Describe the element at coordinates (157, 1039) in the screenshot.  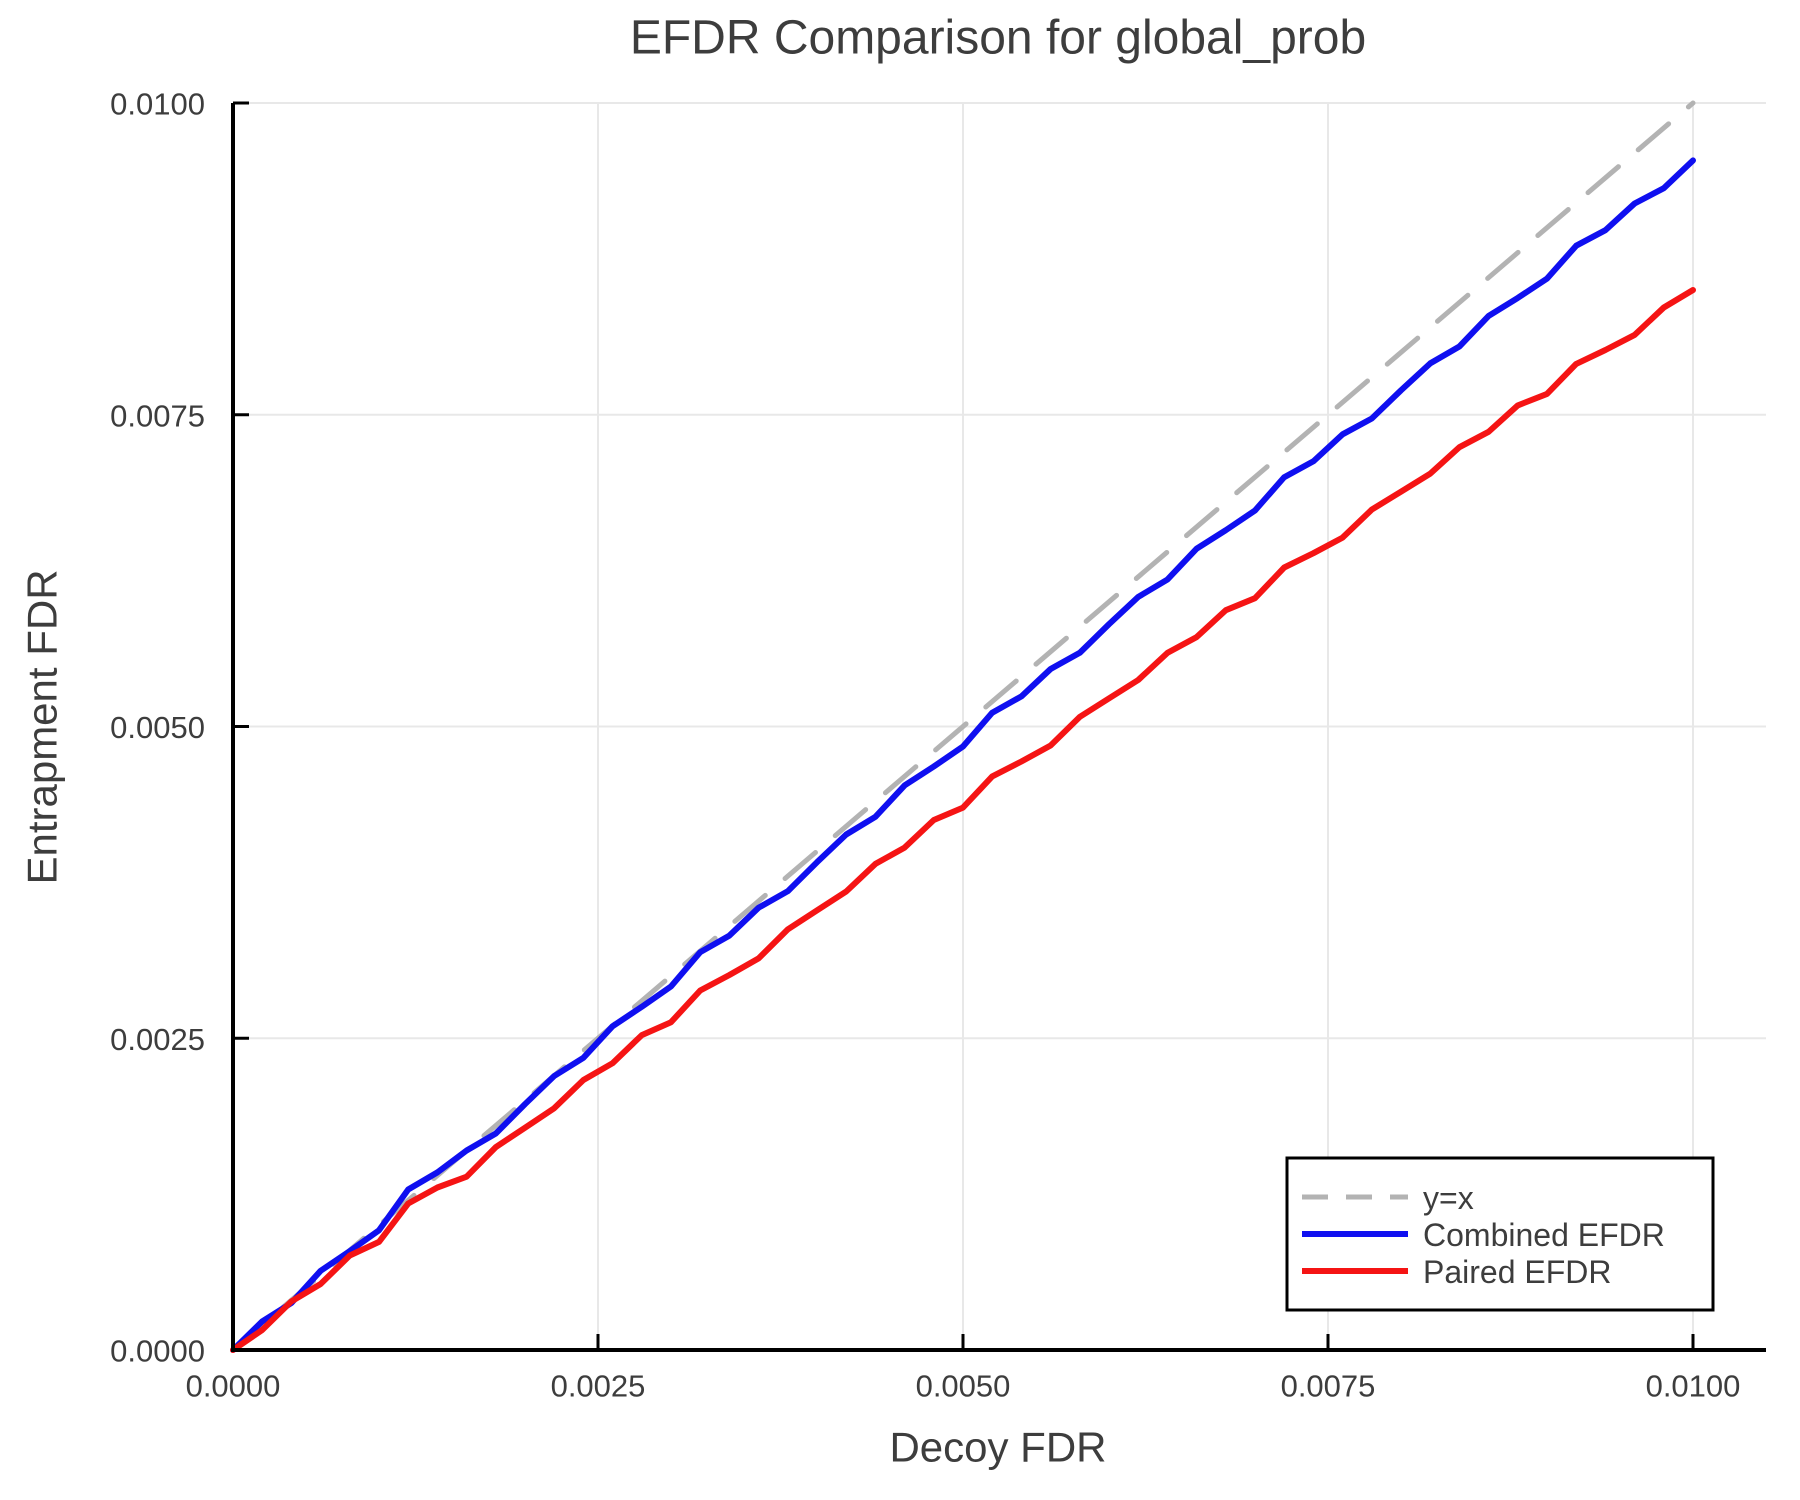
I see `y-tick-label-0.0025: 0.0025` at that location.